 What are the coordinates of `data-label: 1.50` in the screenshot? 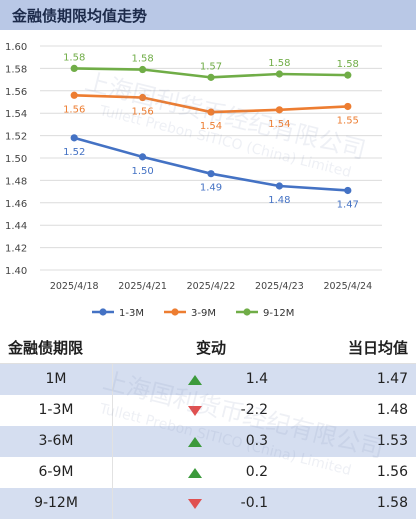 It's located at (142, 171).